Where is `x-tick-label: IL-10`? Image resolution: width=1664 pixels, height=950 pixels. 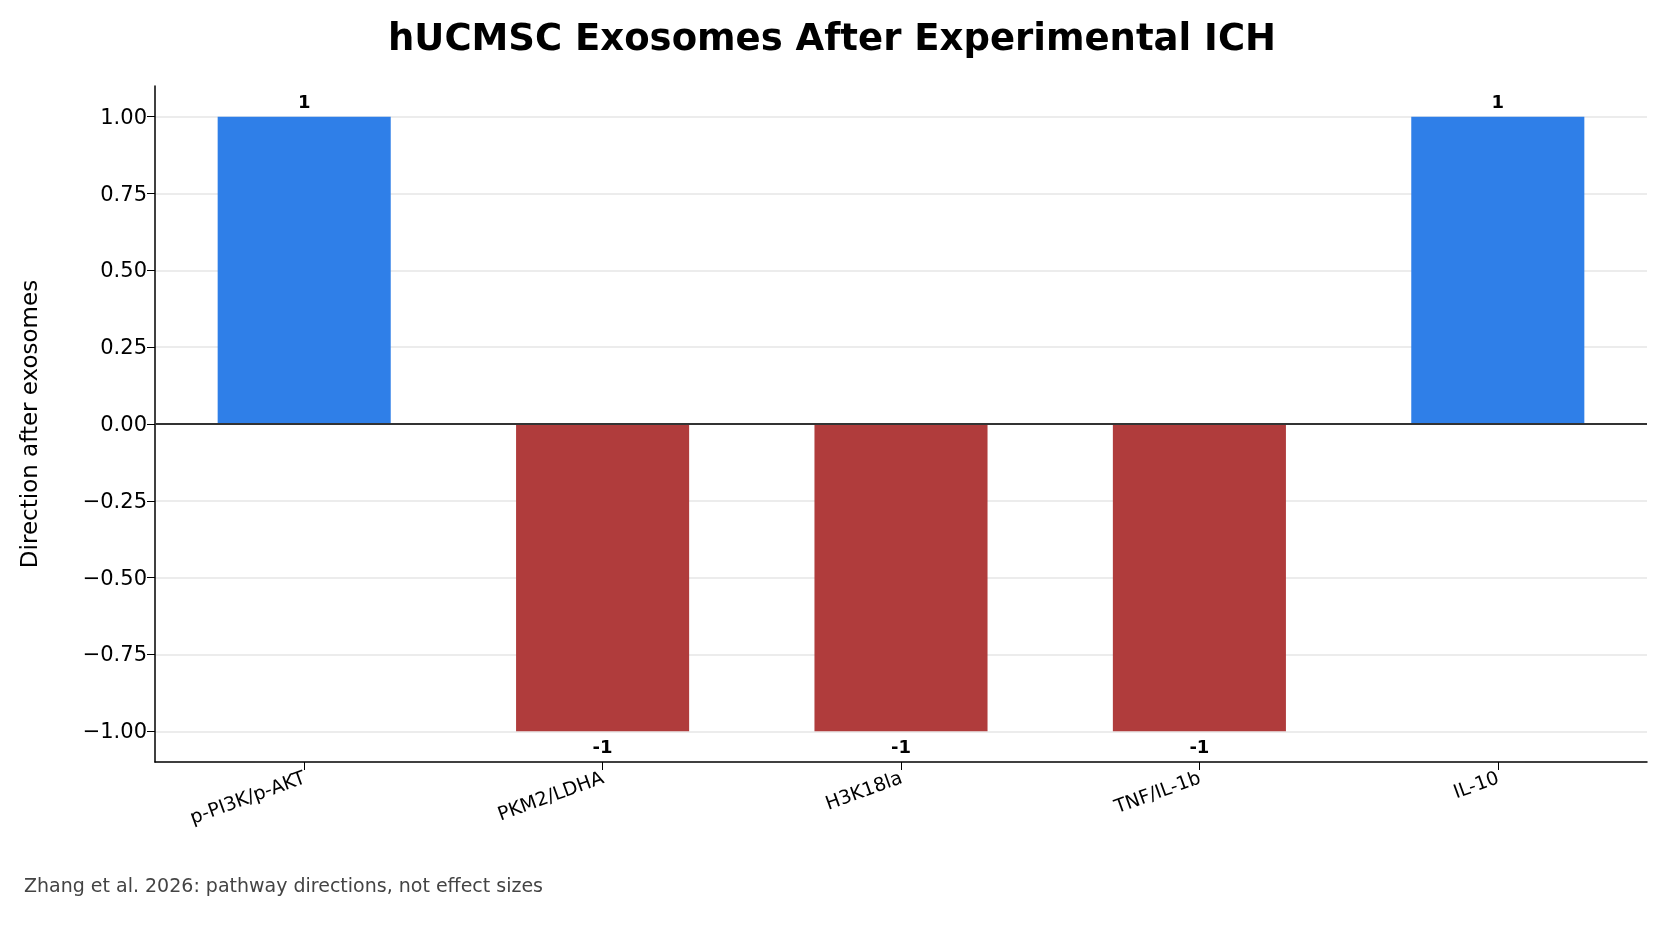 x-tick-label: IL-10 is located at coordinates (1475, 784).